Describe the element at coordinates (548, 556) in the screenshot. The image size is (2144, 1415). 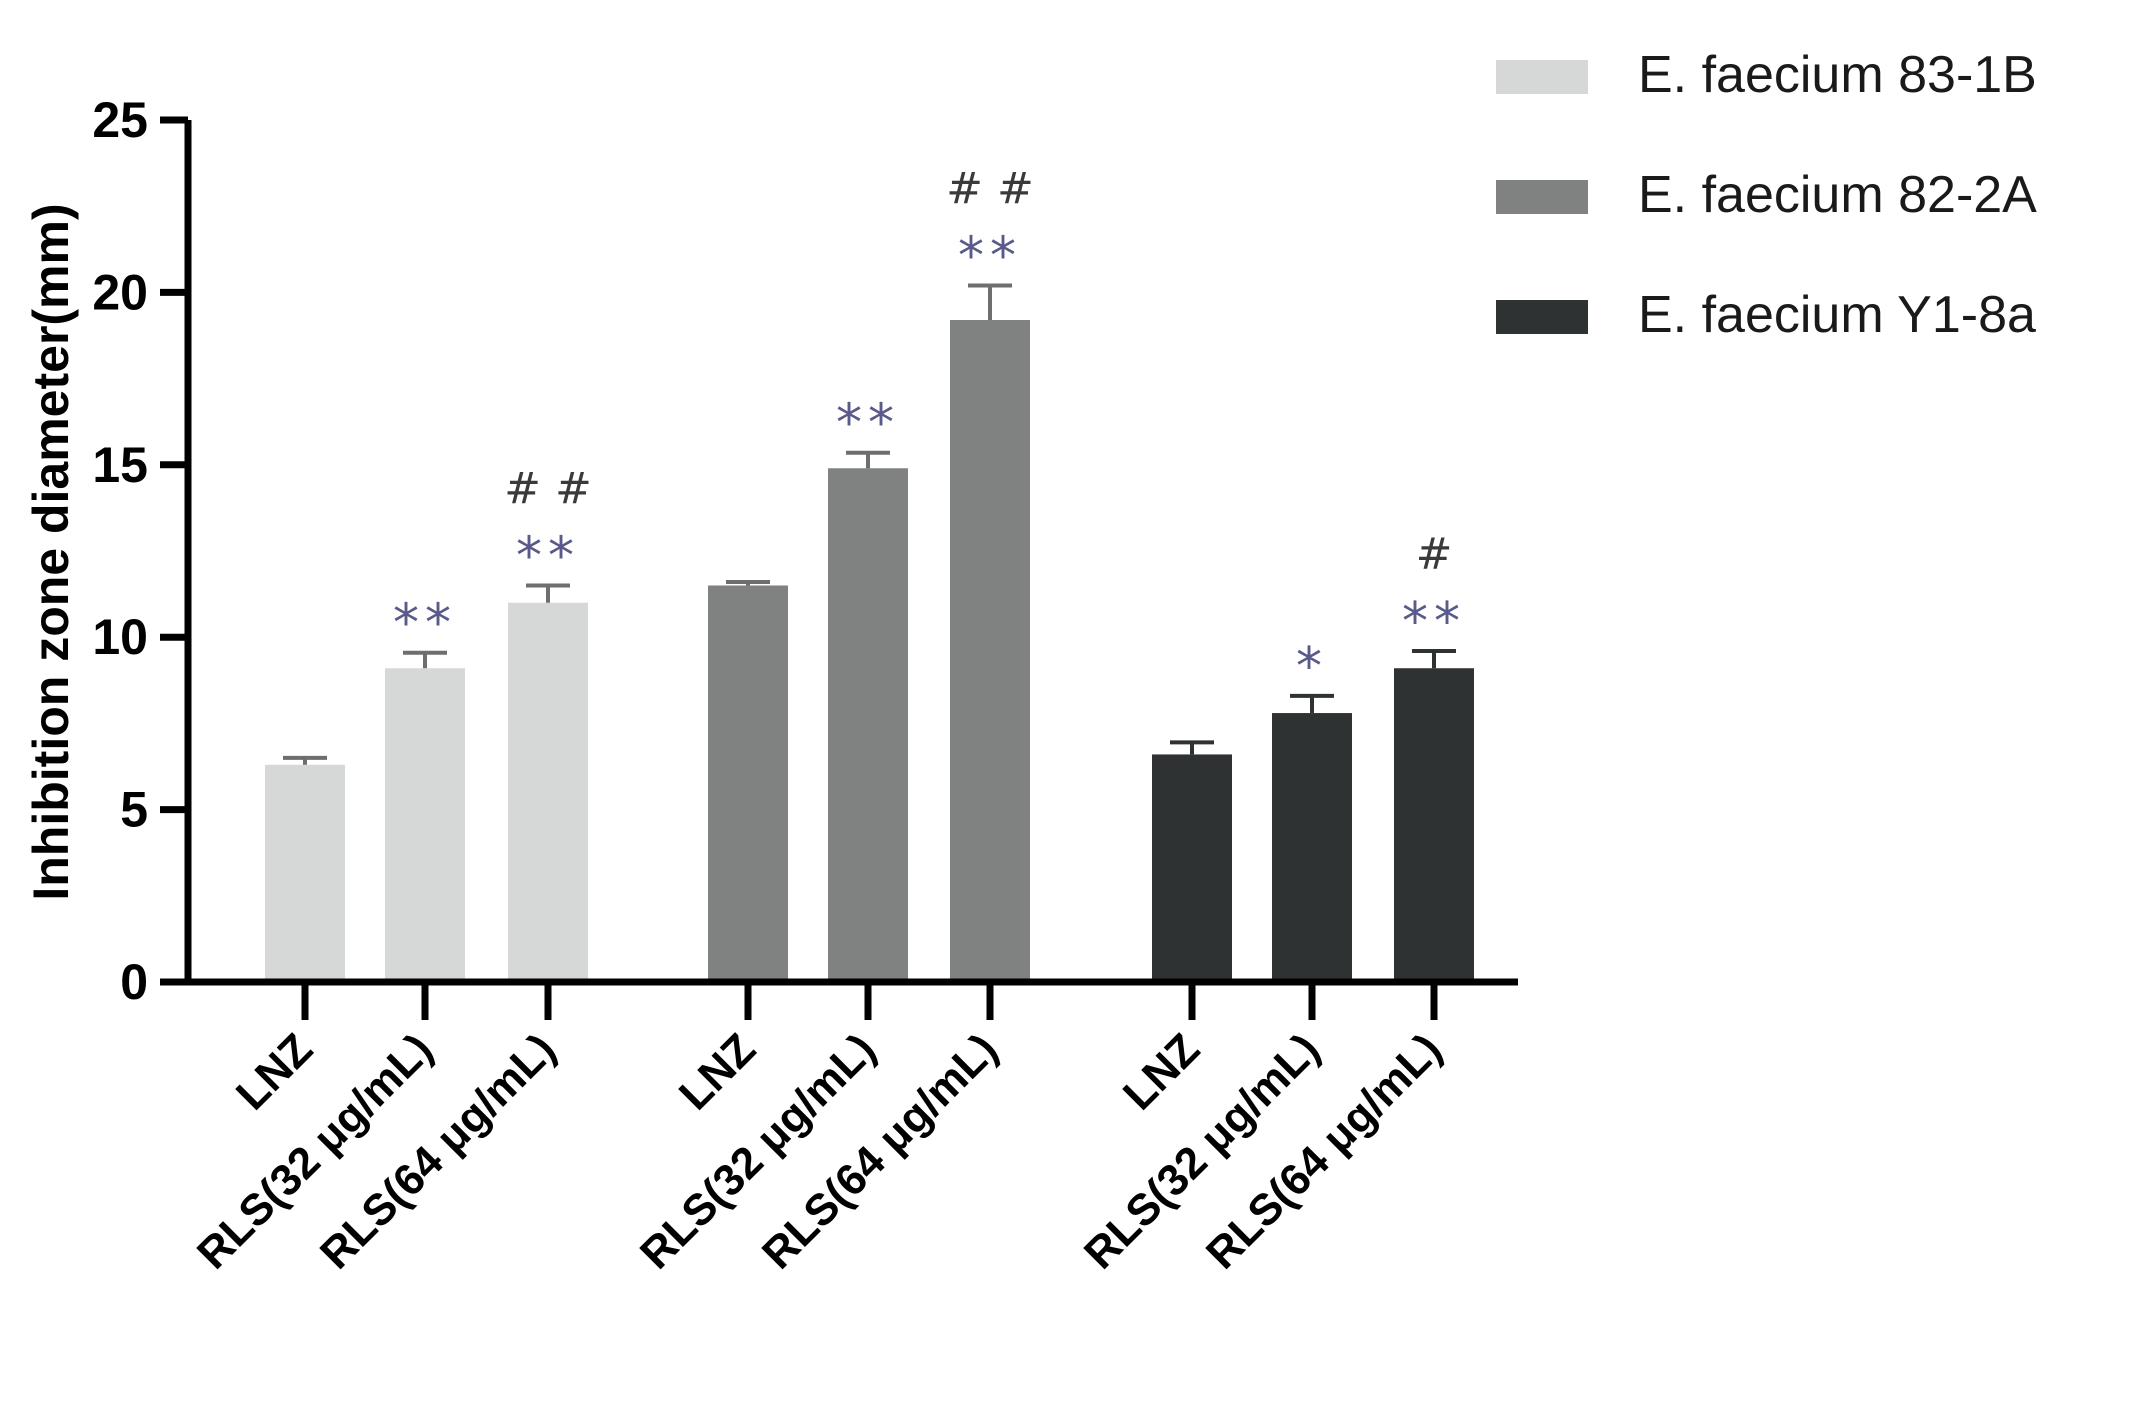
I see `significance-star-1-3: **` at that location.